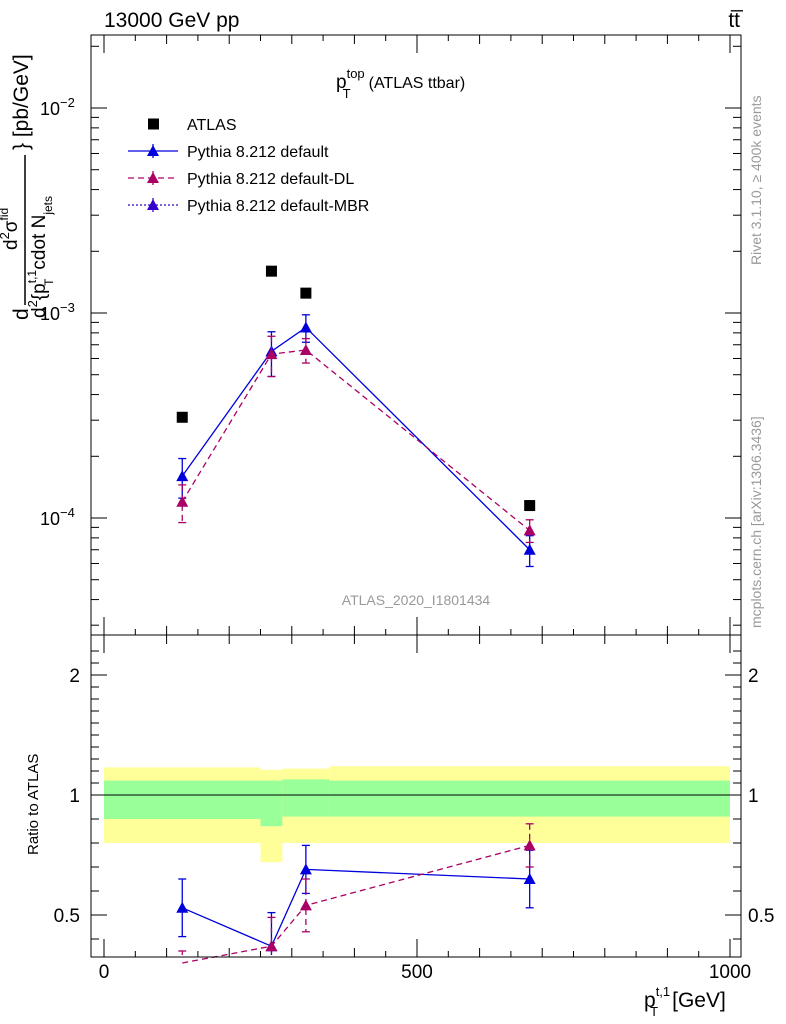 The width and height of the screenshot is (786, 1024). Describe the element at coordinates (258, 152) in the screenshot. I see `legend-label: Pythia 8.212 default` at that location.